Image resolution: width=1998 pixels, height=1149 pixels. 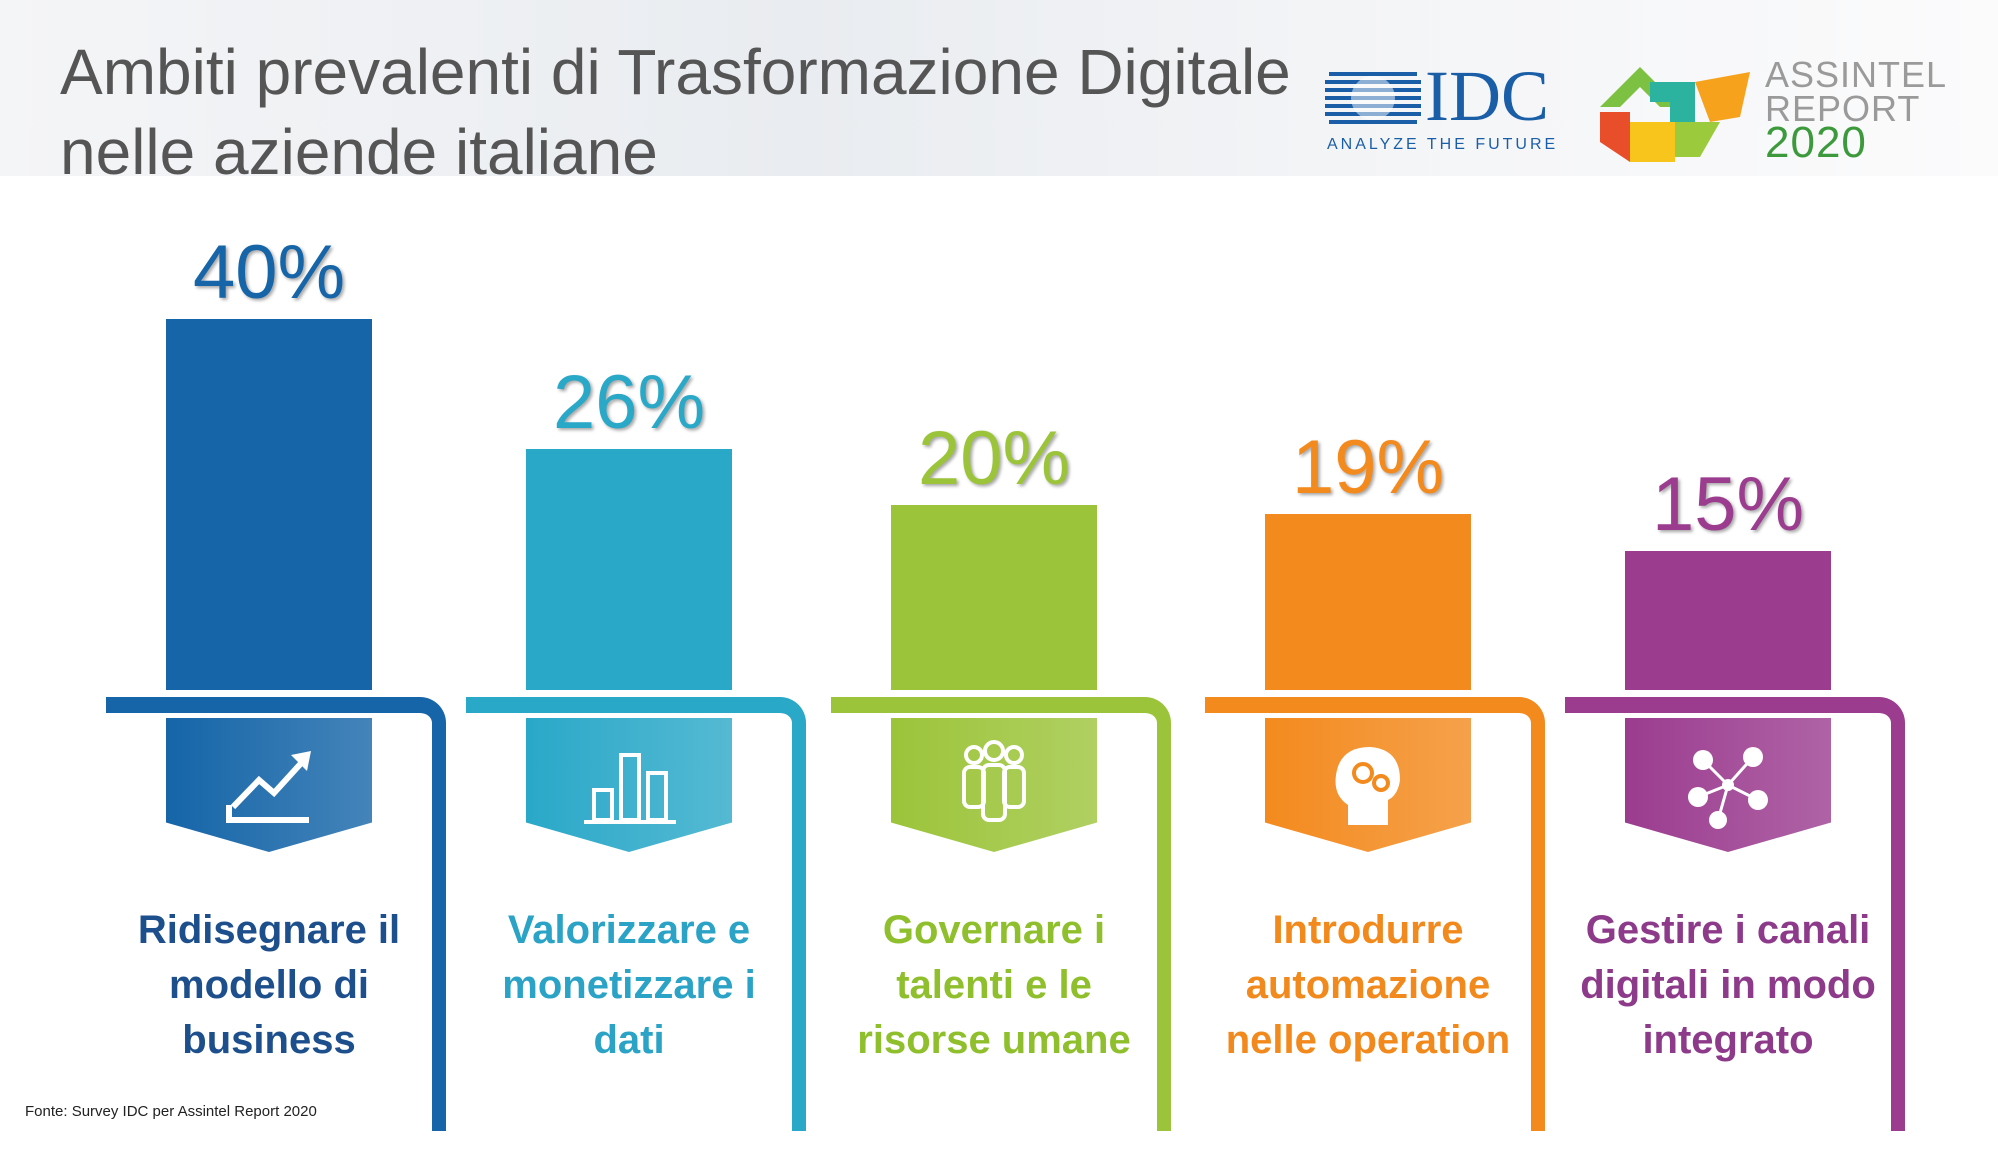 I want to click on idc-globe, so click(x=1373, y=98).